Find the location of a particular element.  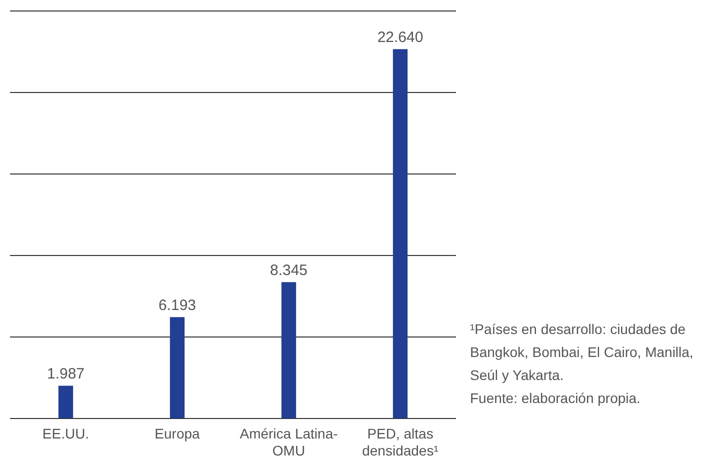

source-note: Fuente: elaboración propia. is located at coordinates (556, 398).